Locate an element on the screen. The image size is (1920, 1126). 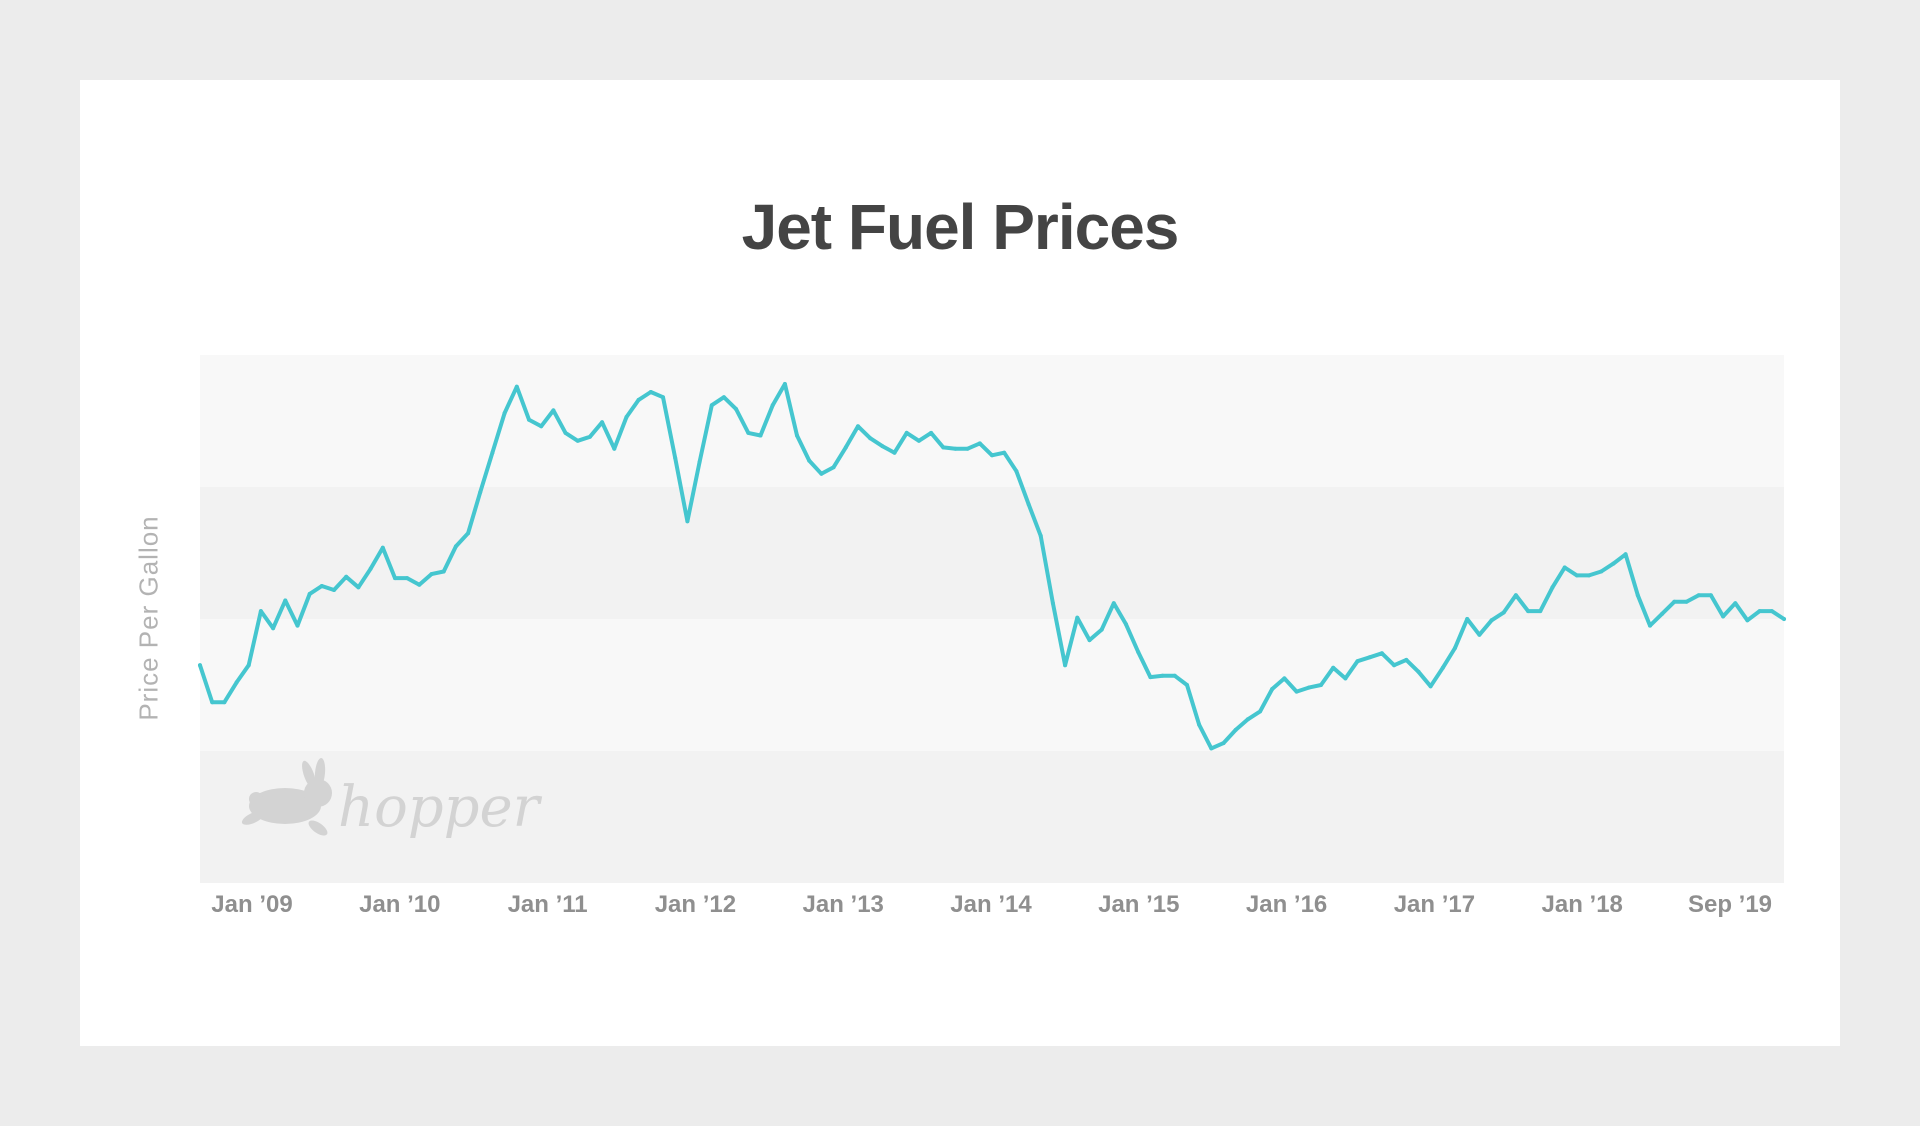
x-tick-label: Jan ’10 is located at coordinates (399, 904).